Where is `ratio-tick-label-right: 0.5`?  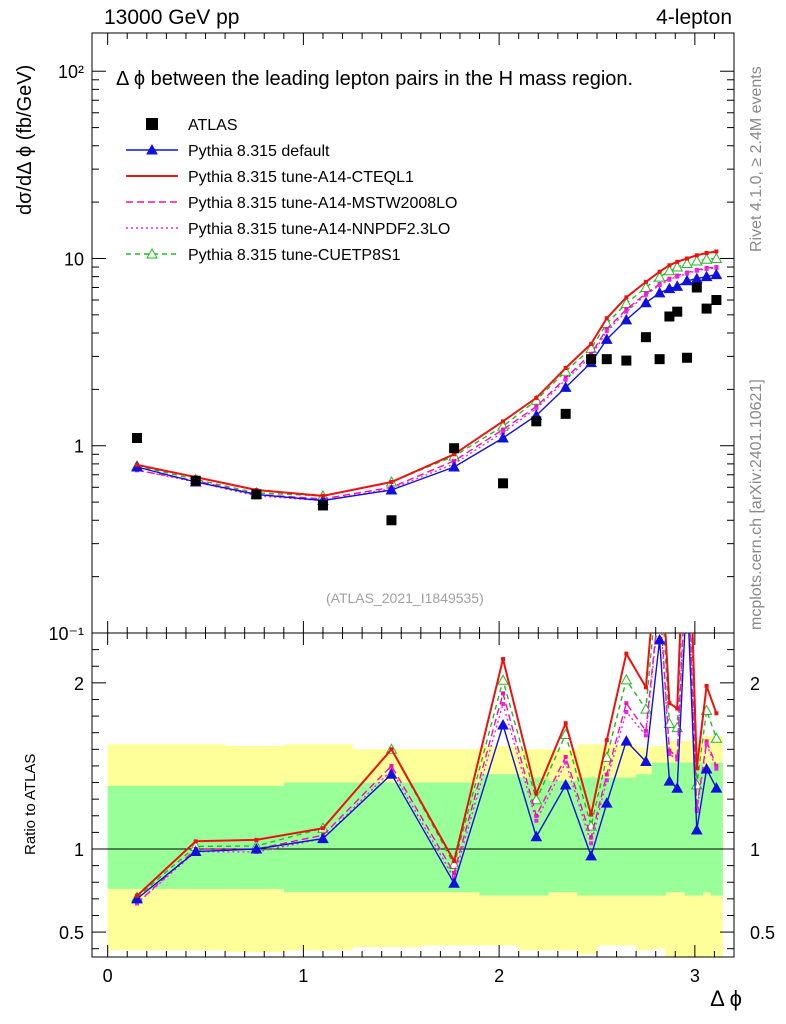
ratio-tick-label-right: 0.5 is located at coordinates (762, 933).